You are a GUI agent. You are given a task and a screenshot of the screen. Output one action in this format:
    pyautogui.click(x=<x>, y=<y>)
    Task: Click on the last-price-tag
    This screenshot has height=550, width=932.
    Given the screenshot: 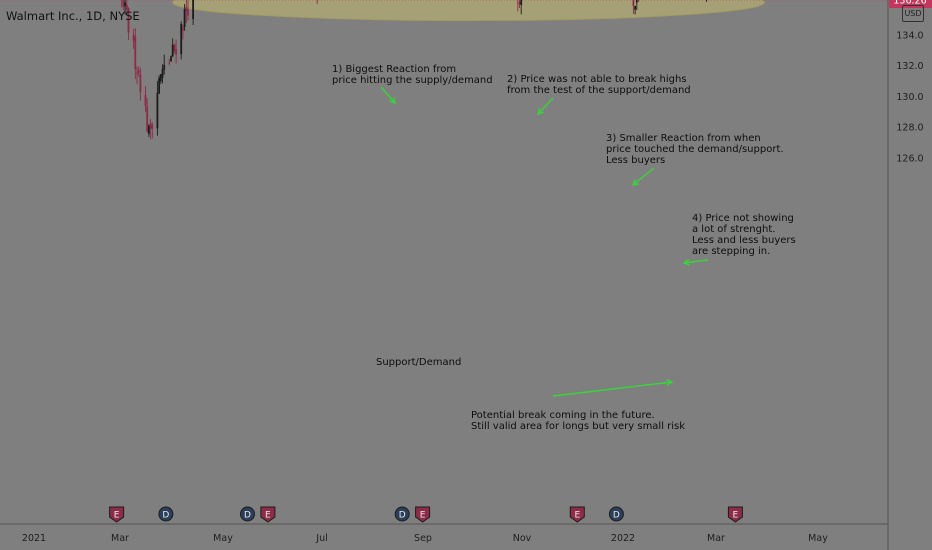 What is the action you would take?
    pyautogui.click(x=910, y=4)
    